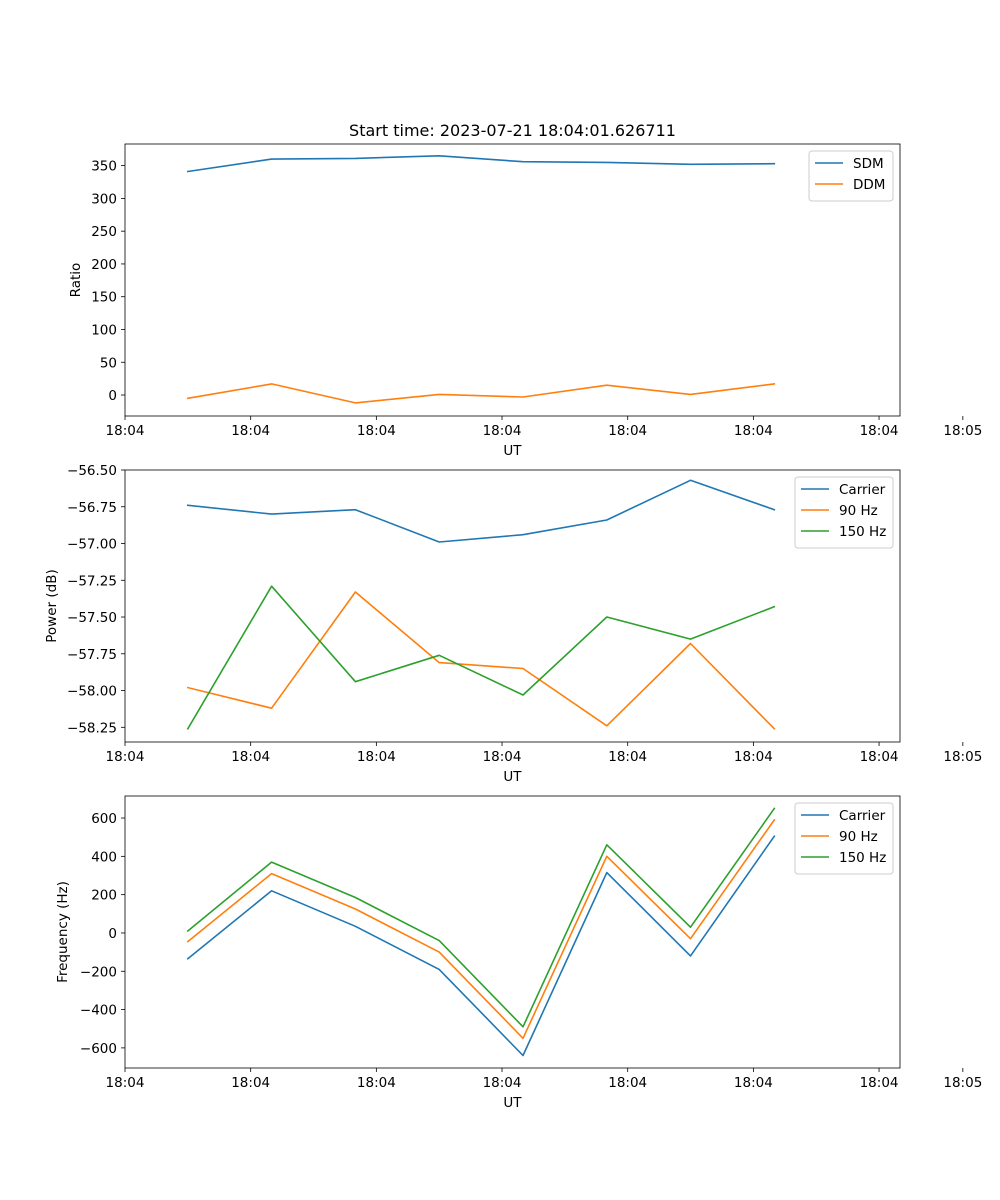 Image resolution: width=1000 pixels, height=1200 pixels. What do you see at coordinates (104, 819) in the screenshot?
I see `frequency-y-tick-label: 600` at bounding box center [104, 819].